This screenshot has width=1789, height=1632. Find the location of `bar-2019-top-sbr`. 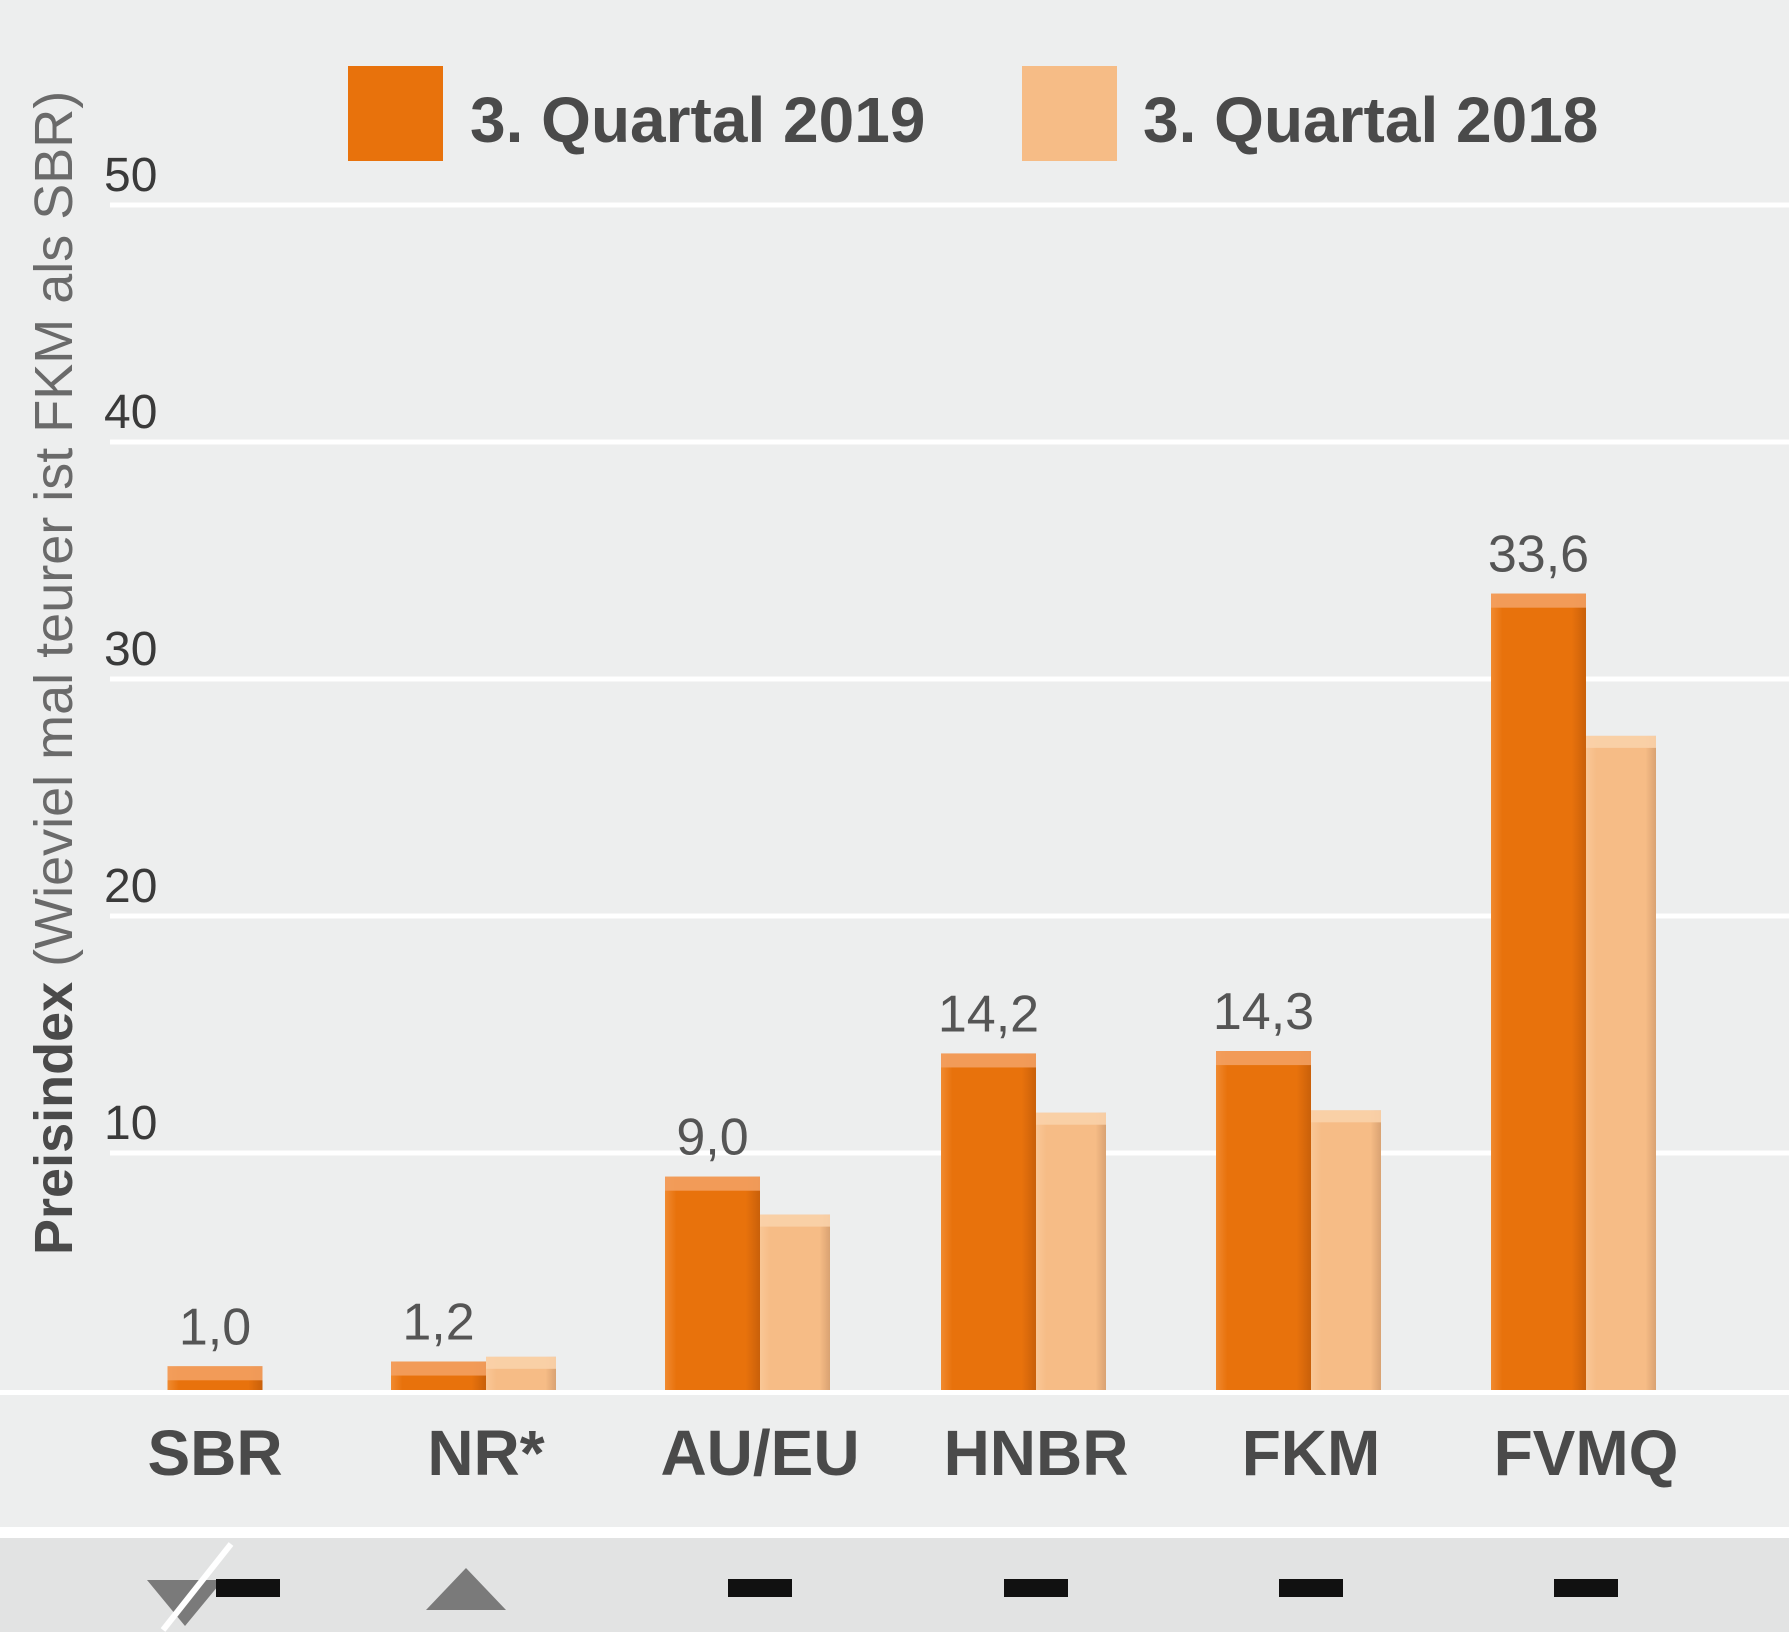

bar-2019-top-sbr is located at coordinates (215, 1373).